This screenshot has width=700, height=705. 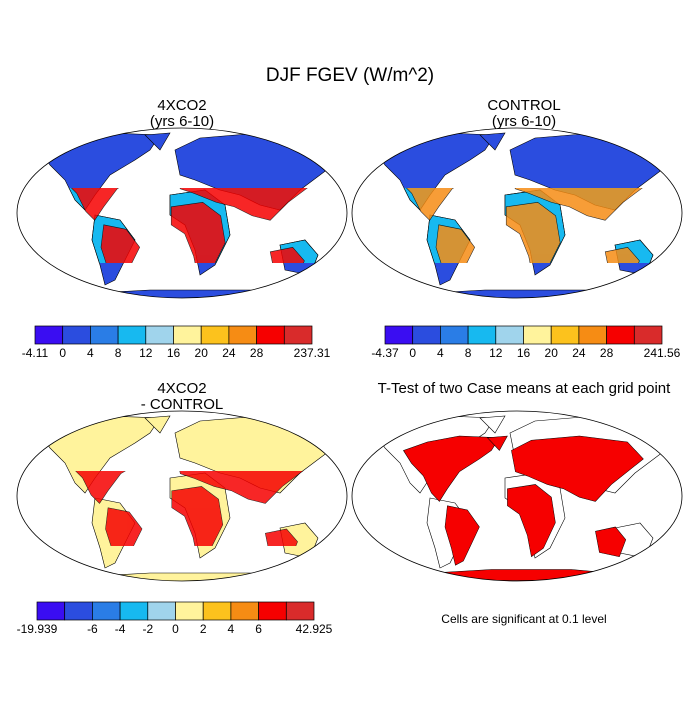 What do you see at coordinates (37, 629) in the screenshot?
I see `colorbar-label: -19.939` at bounding box center [37, 629].